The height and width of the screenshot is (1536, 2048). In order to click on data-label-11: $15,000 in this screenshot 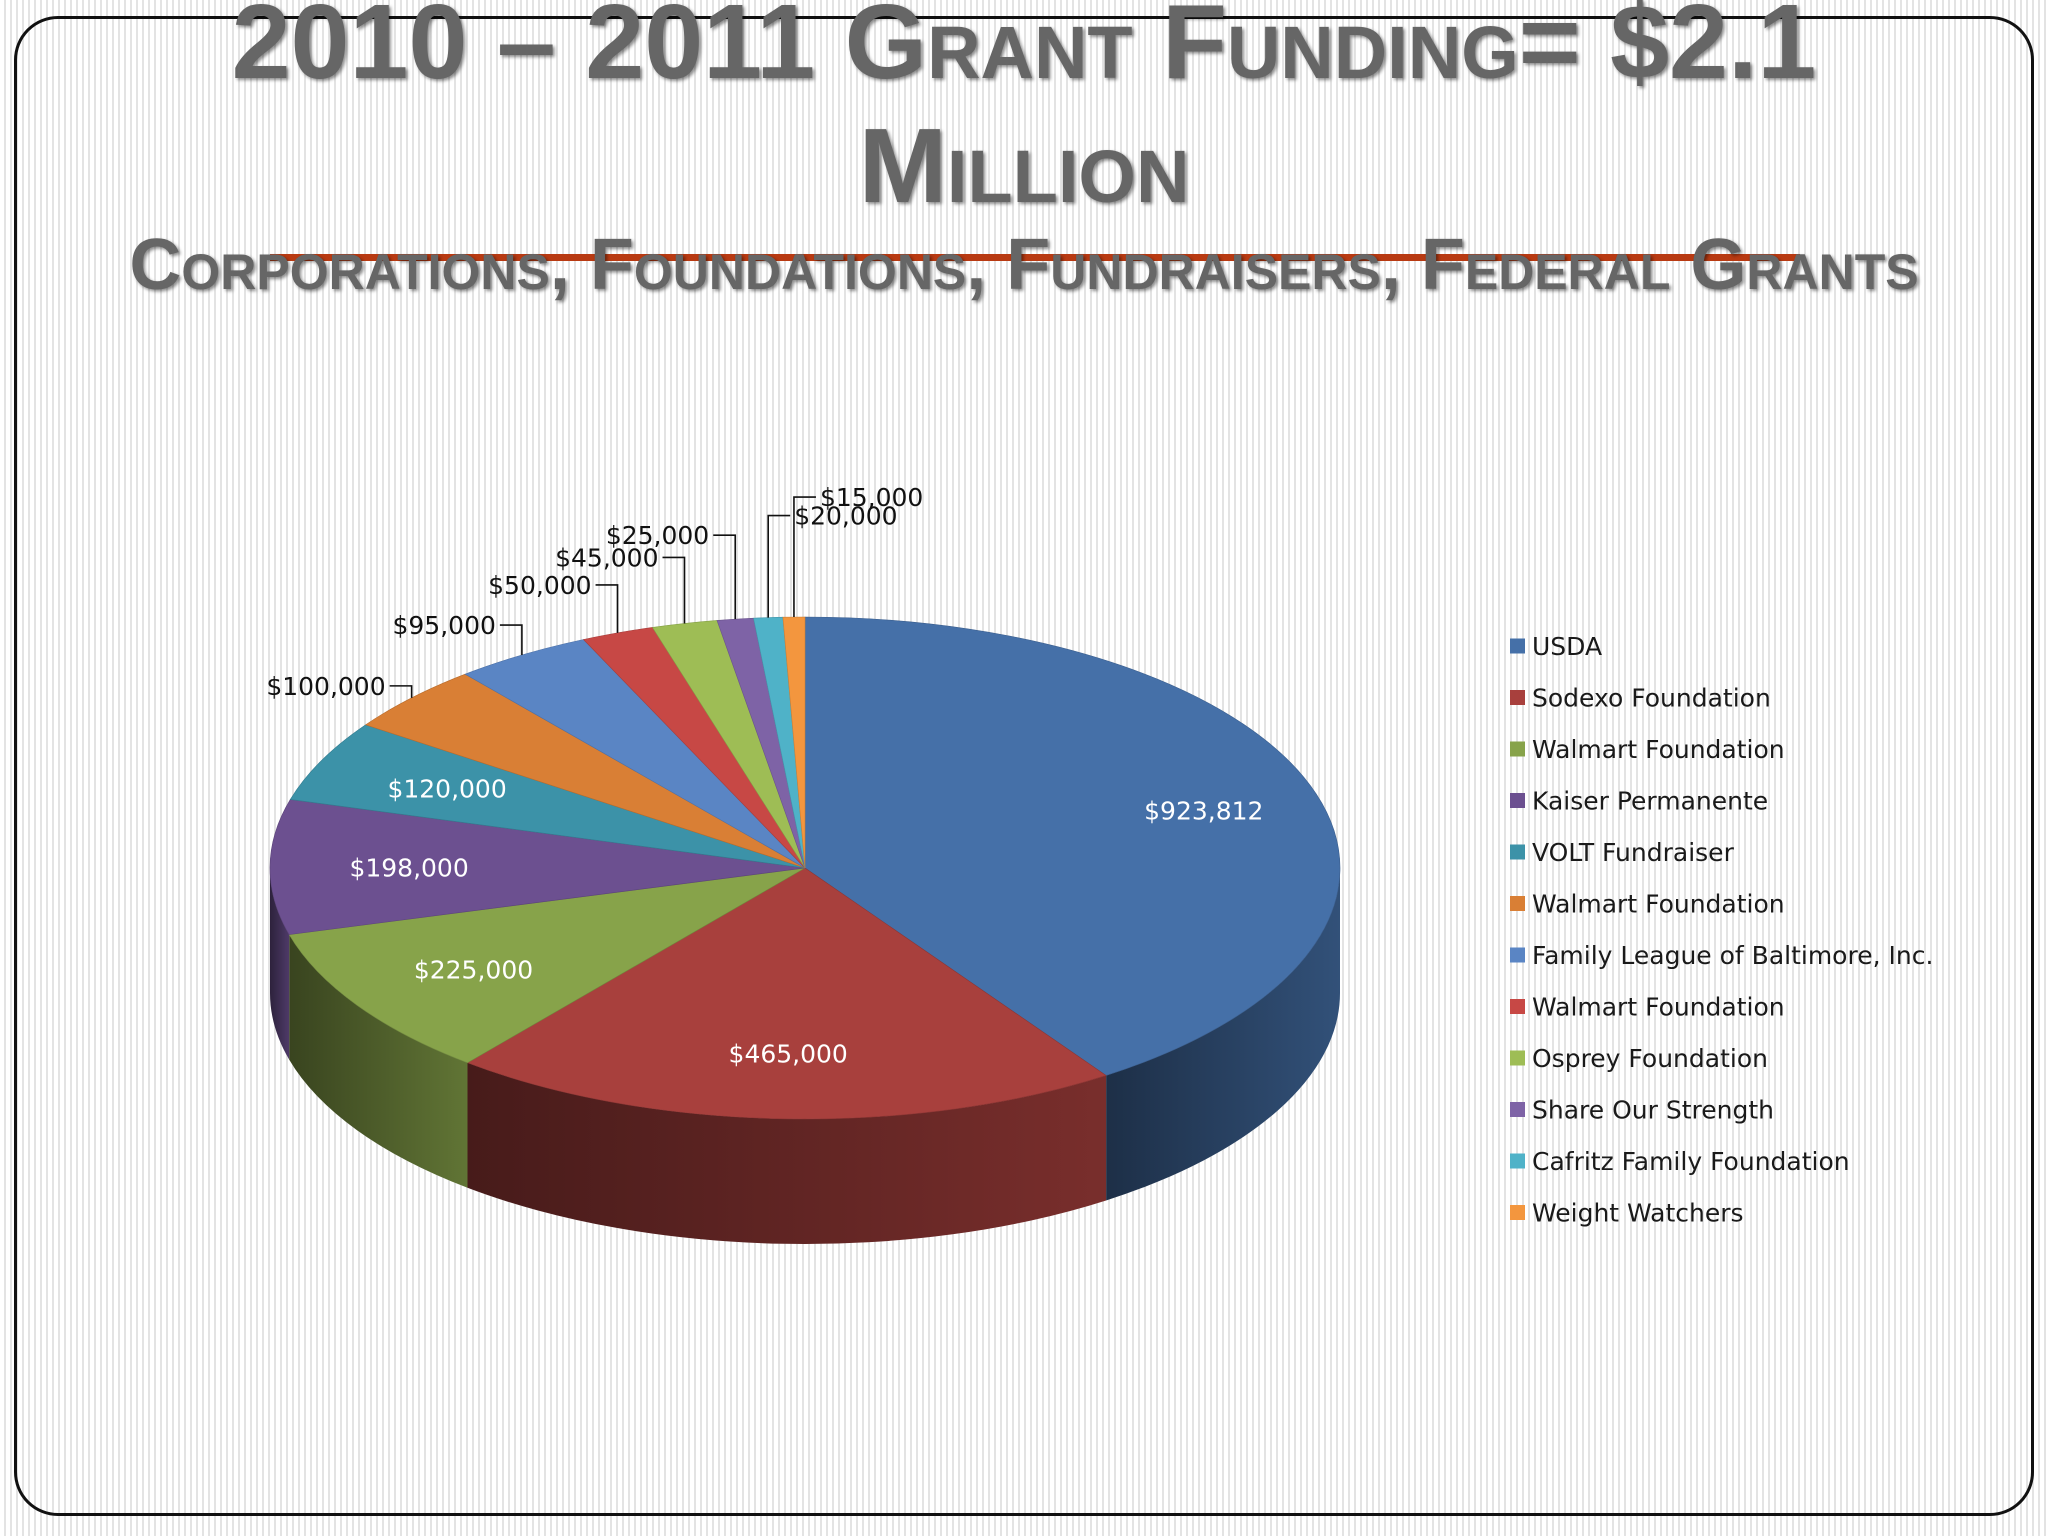, I will do `click(871, 497)`.